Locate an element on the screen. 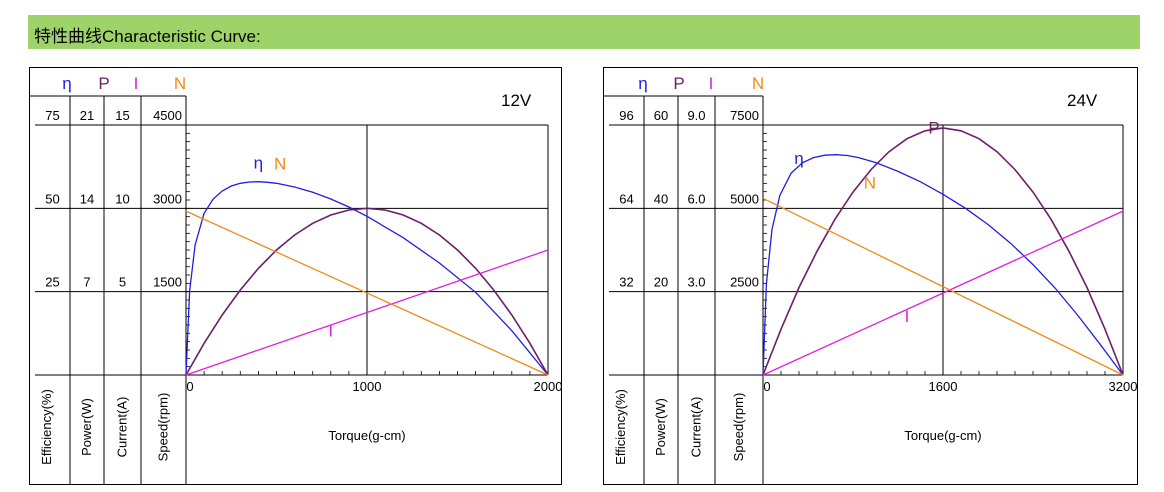 This screenshot has height=492, width=1164. y-tick-label: 7500 is located at coordinates (744, 115).